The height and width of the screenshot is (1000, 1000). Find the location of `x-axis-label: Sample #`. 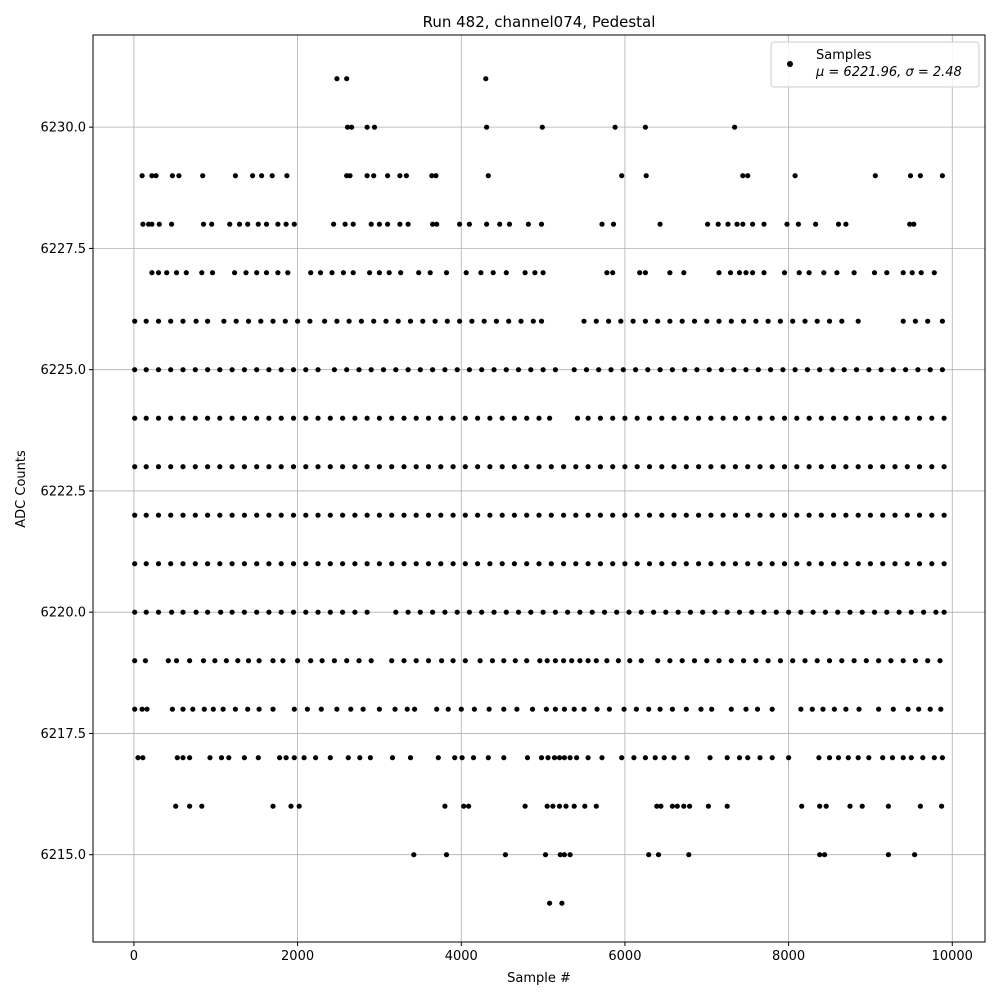

x-axis-label: Sample # is located at coordinates (539, 978).